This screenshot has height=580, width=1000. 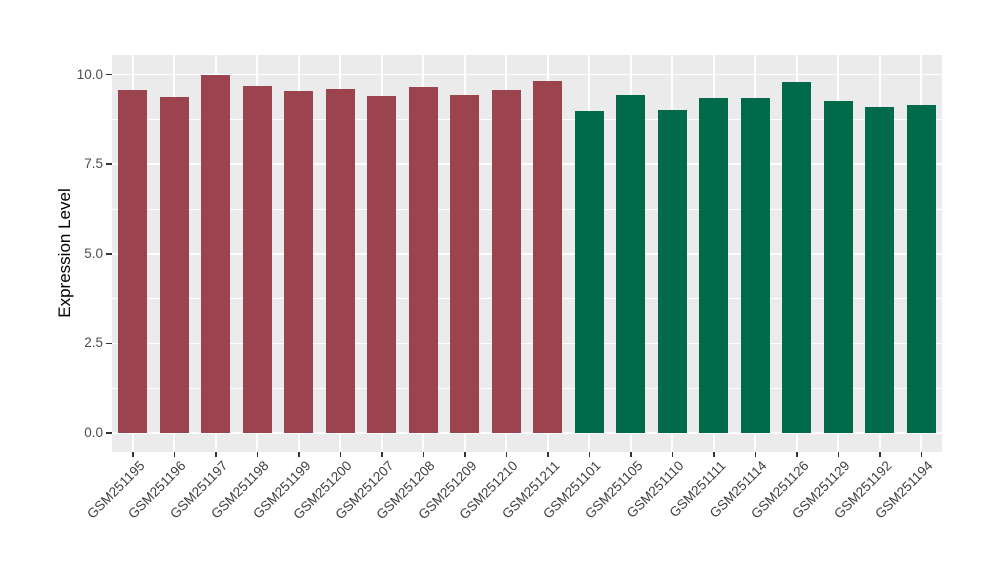 What do you see at coordinates (93, 253) in the screenshot?
I see `y-tick-label: 5.0` at bounding box center [93, 253].